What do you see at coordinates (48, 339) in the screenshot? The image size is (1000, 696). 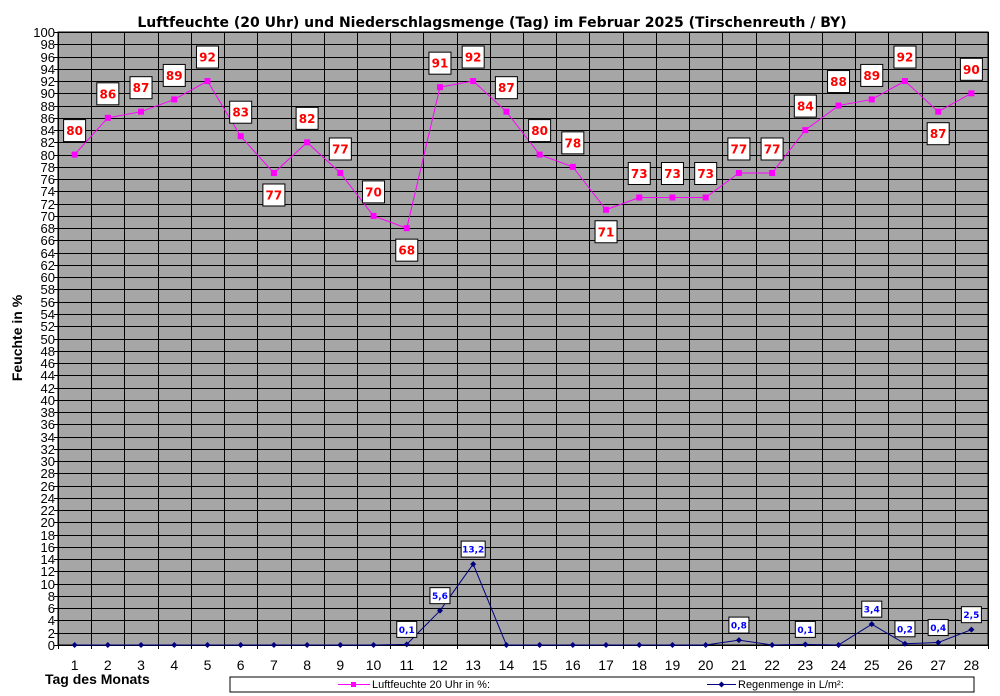 I see `y-tick-label: 50` at bounding box center [48, 339].